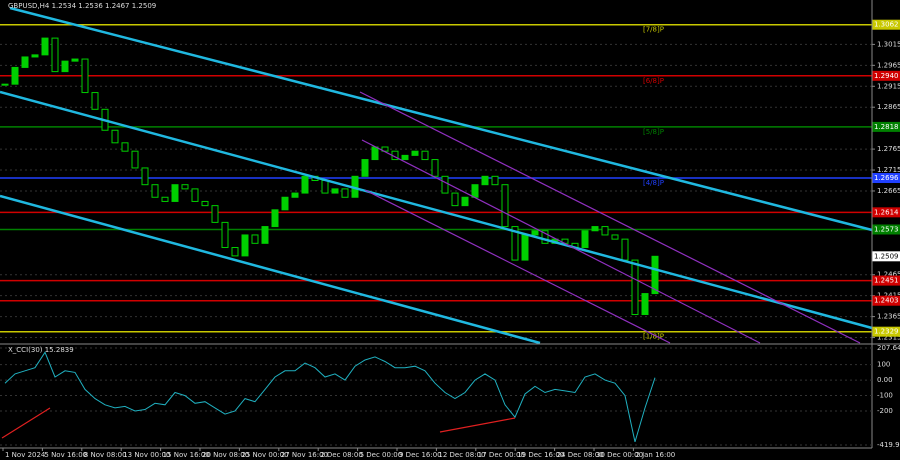 This screenshot has height=460, width=900. I want to click on channel-line, so click(517, 266).